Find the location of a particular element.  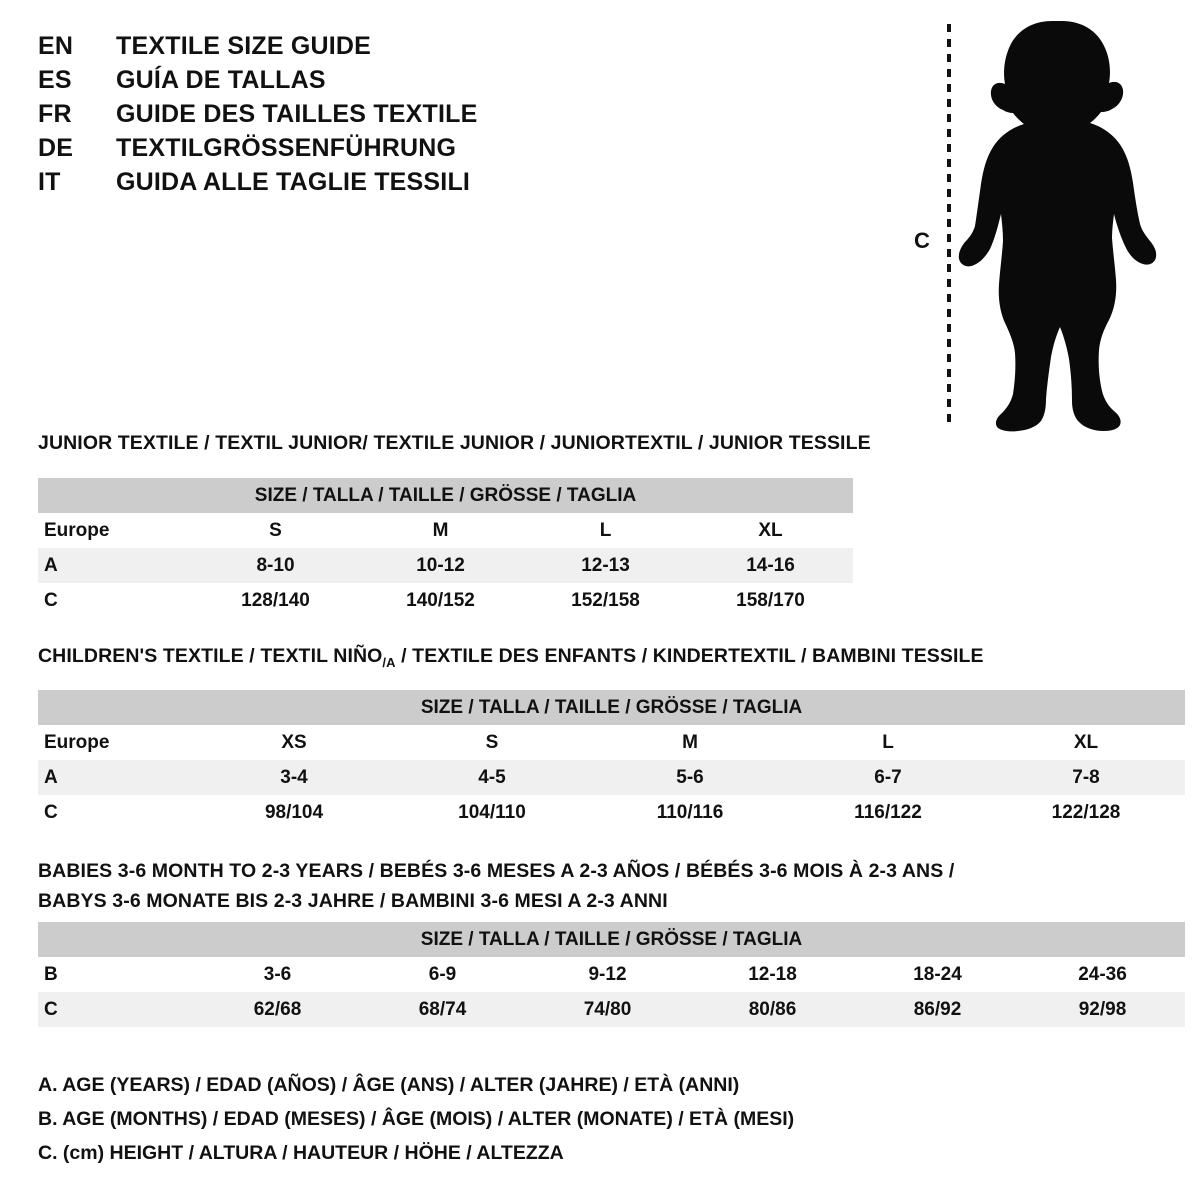

children-row-a-v1: 4-5 is located at coordinates (492, 777).